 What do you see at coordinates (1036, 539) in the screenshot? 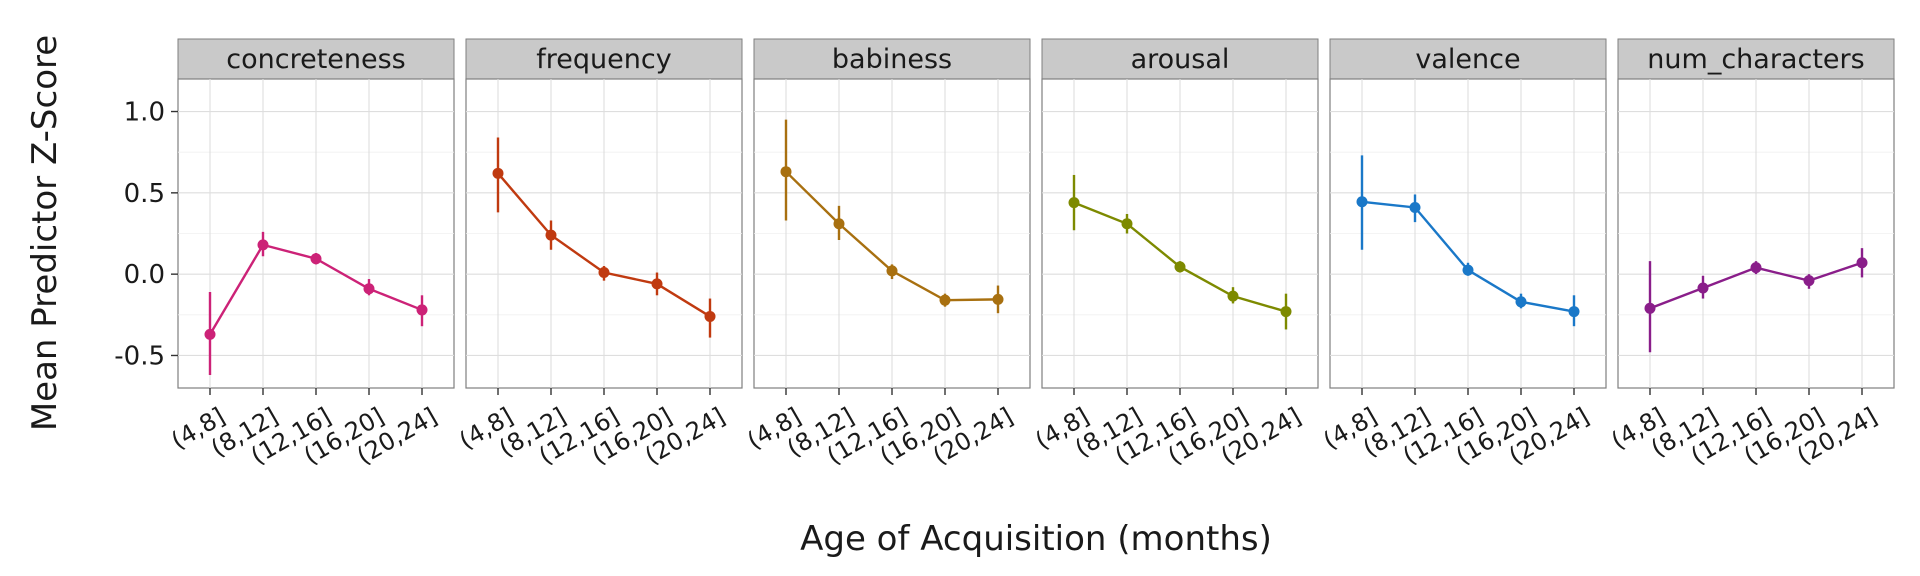
I see `x-axis-title: Age of Acquisition (months)` at bounding box center [1036, 539].